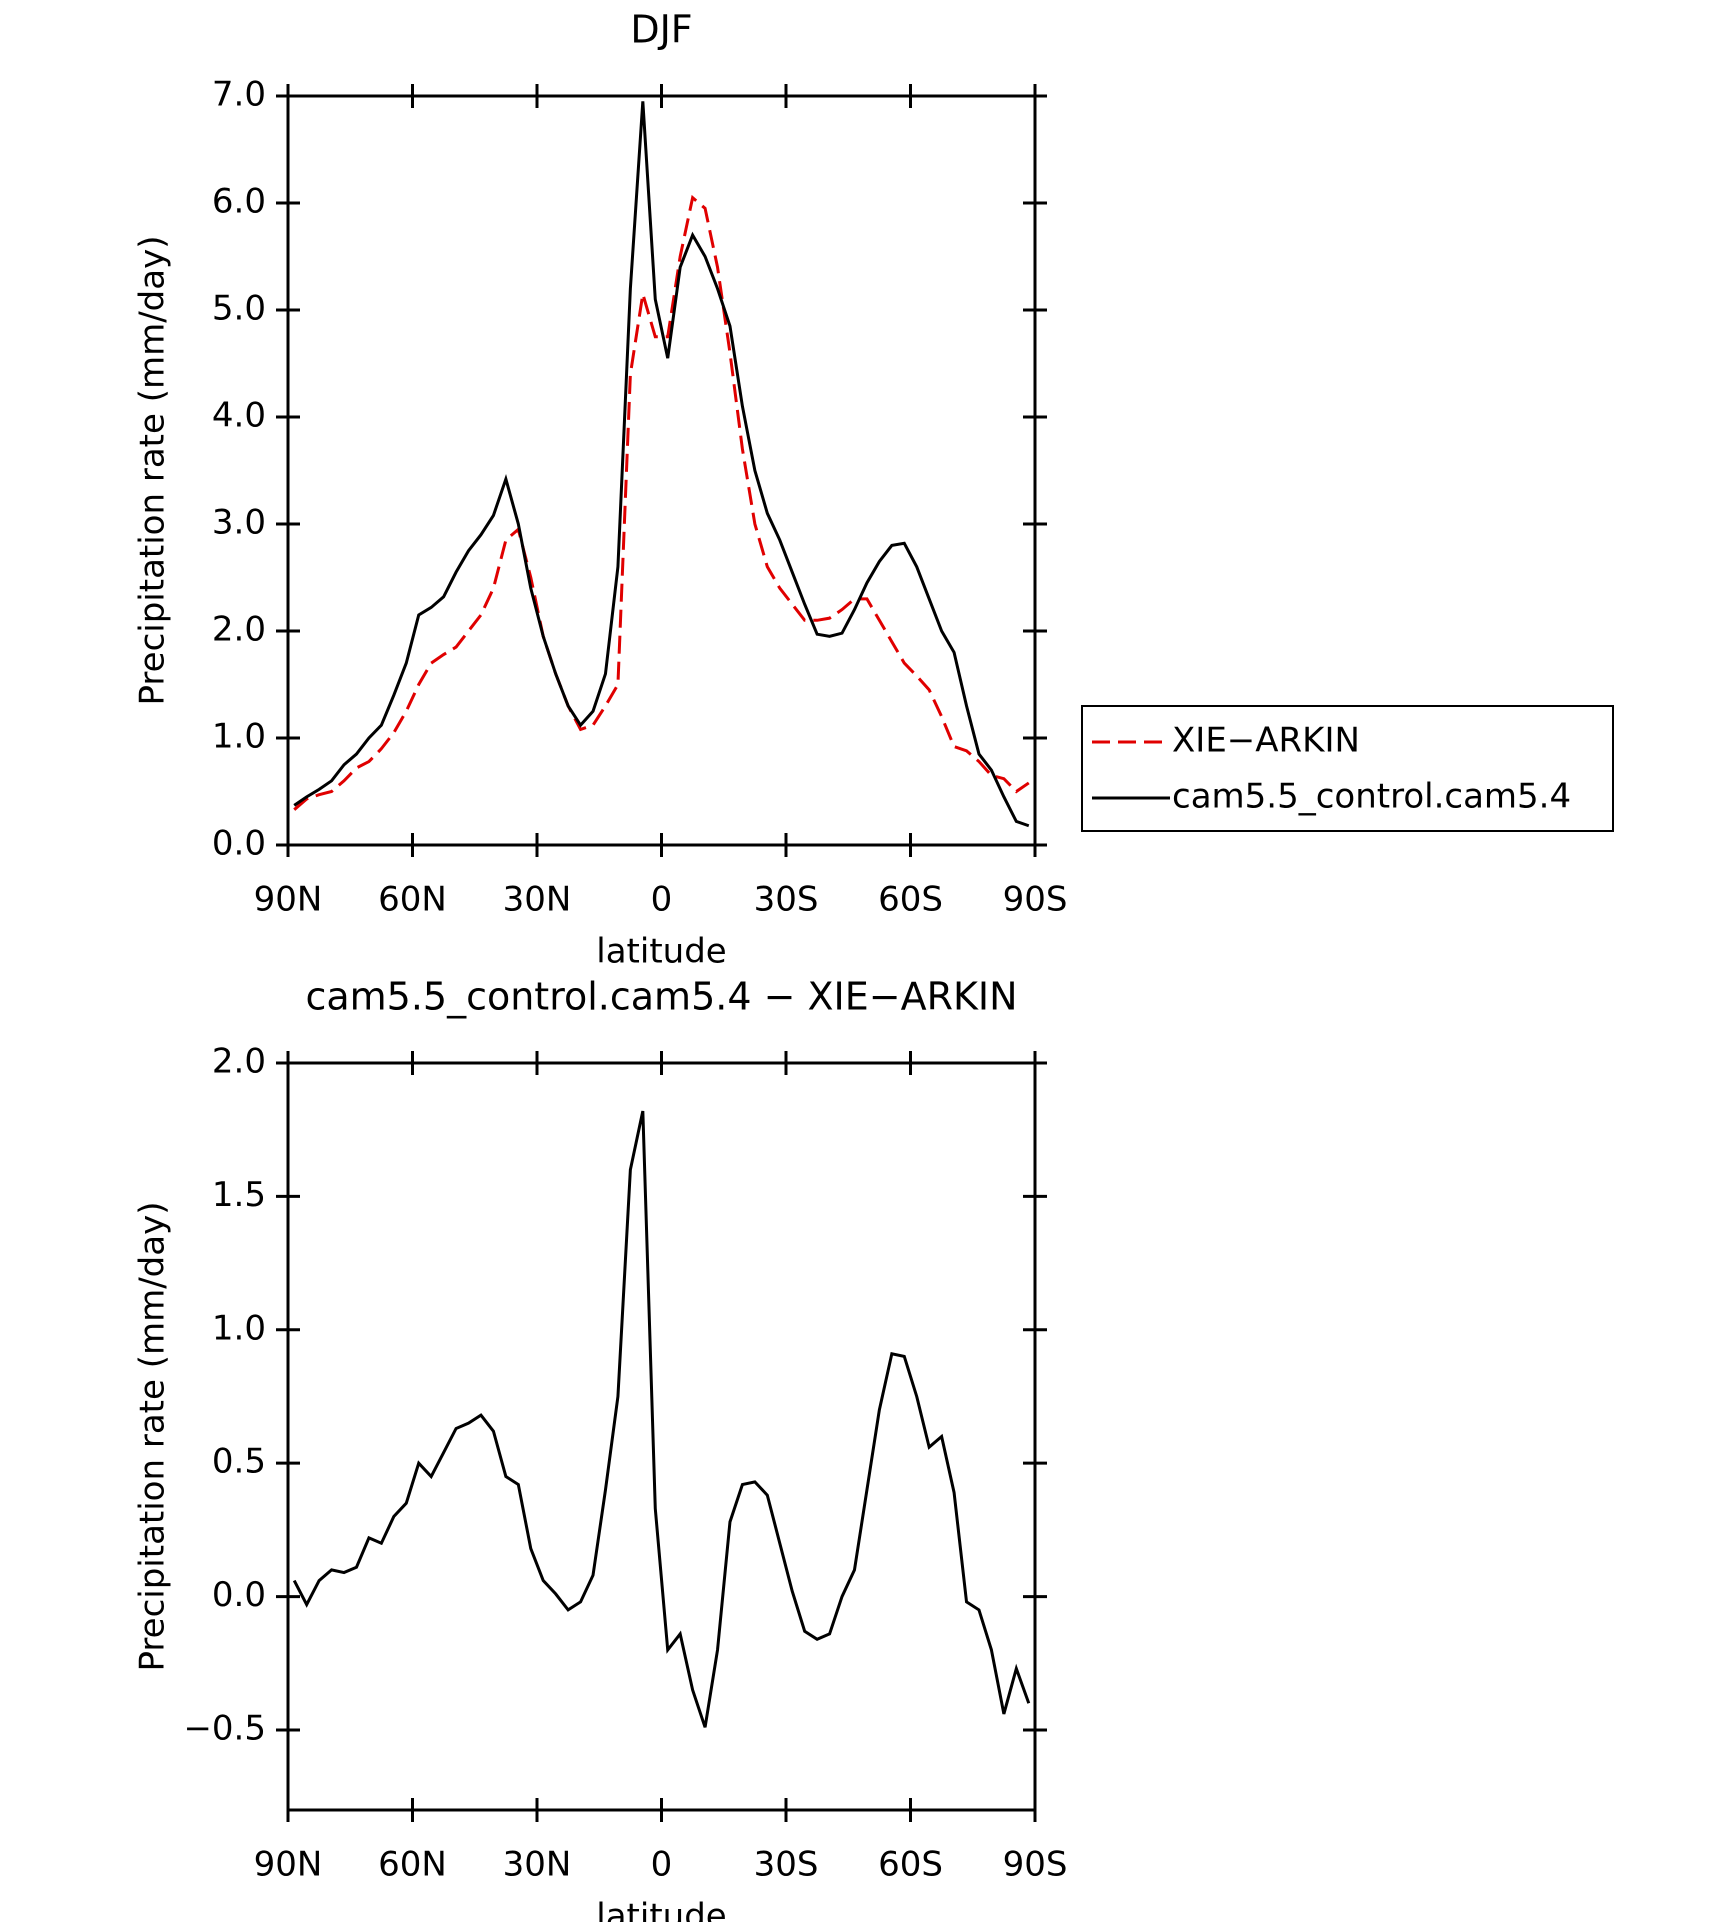  What do you see at coordinates (224, 1728) in the screenshot?
I see `y-tick-label: −0.5` at bounding box center [224, 1728].